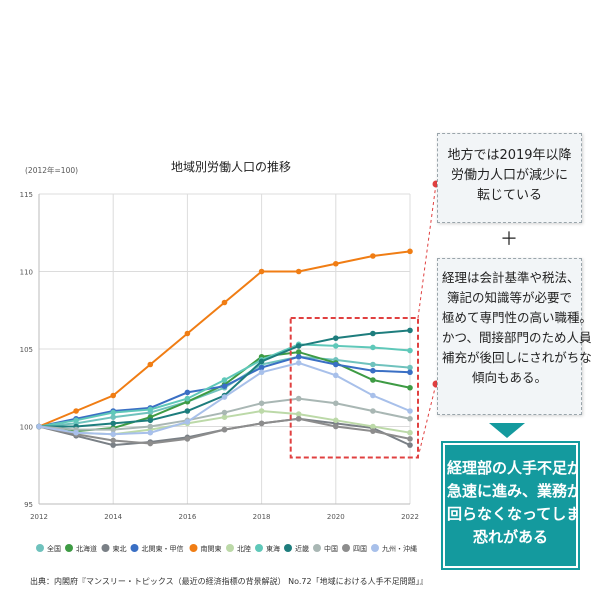 The height and width of the screenshot is (598, 598). Describe the element at coordinates (26, 273) in the screenshot. I see `y-tick-label: 110` at that location.